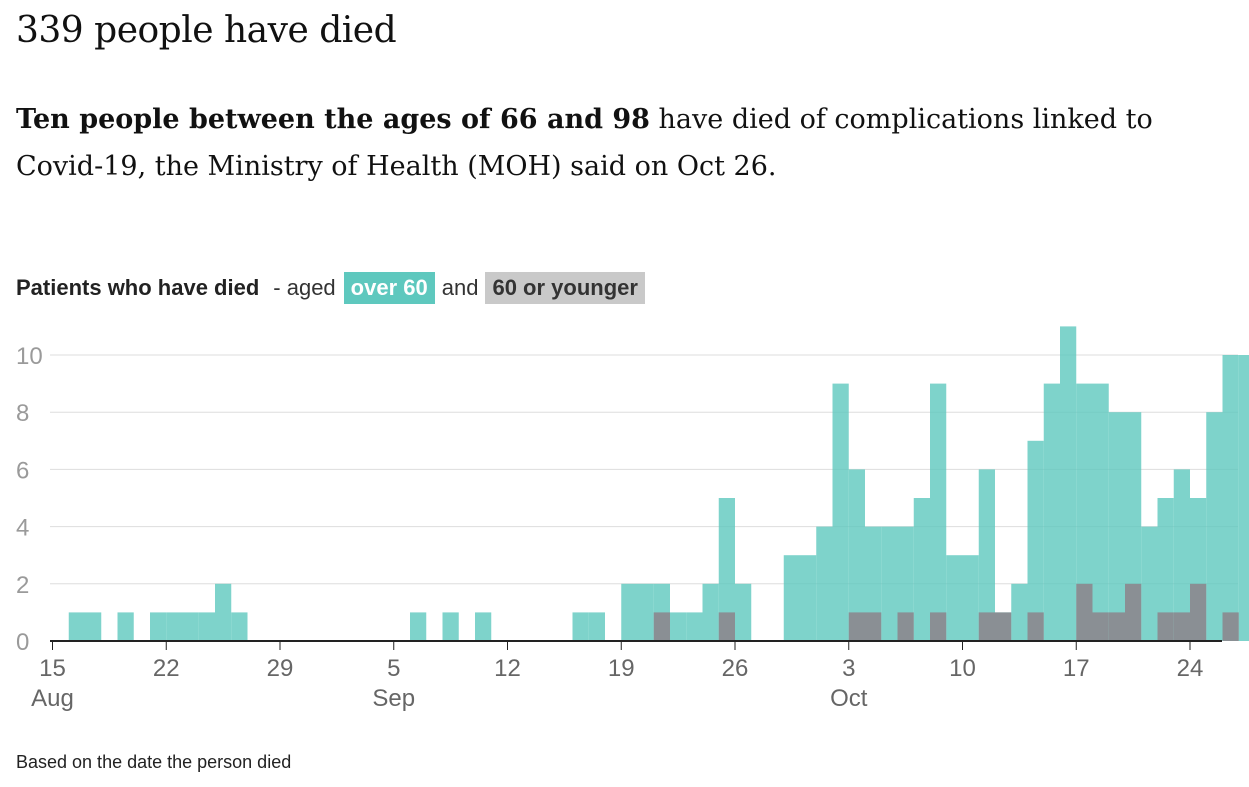  Describe the element at coordinates (333, 119) in the screenshot. I see `lede-bold-text: Ten people between the ages of 66 and 98` at that location.